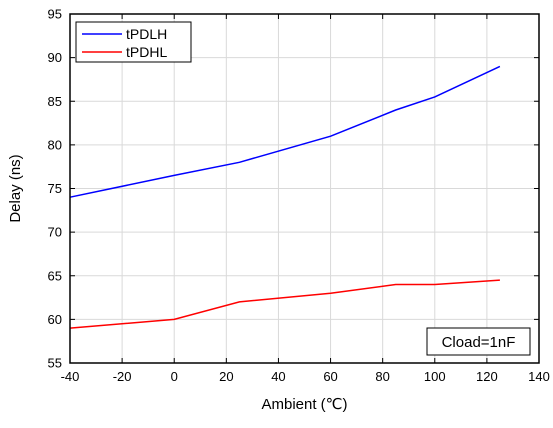 The height and width of the screenshot is (428, 553). I want to click on y-tick-label: 95, so click(55, 14).